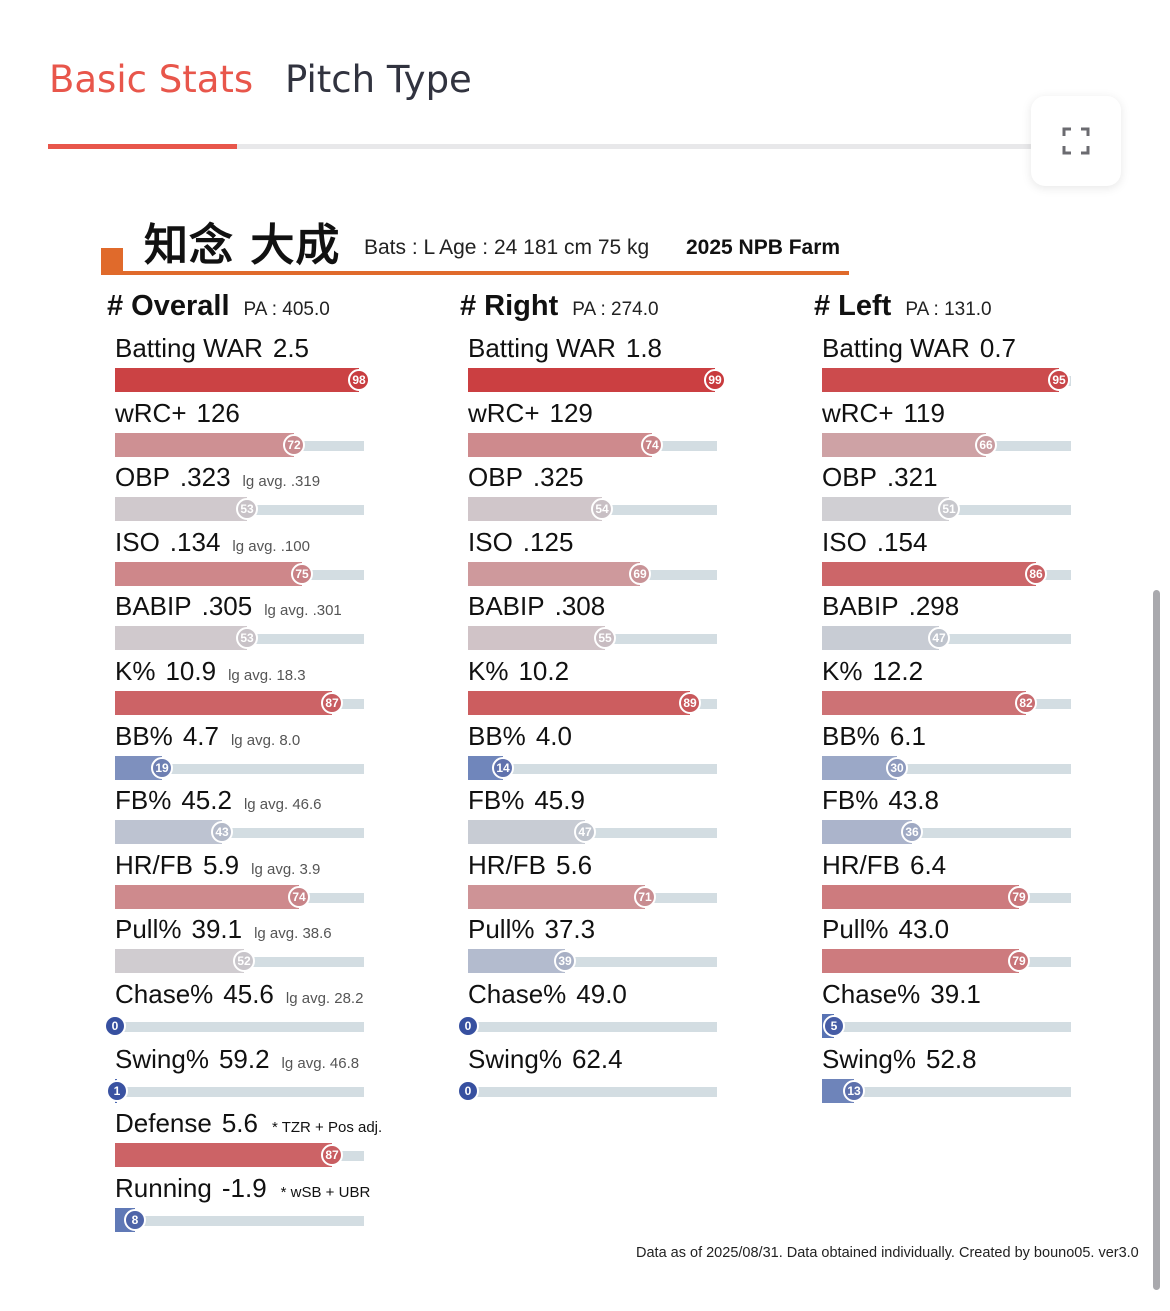  What do you see at coordinates (842, 671) in the screenshot?
I see `stat-name: K%` at bounding box center [842, 671].